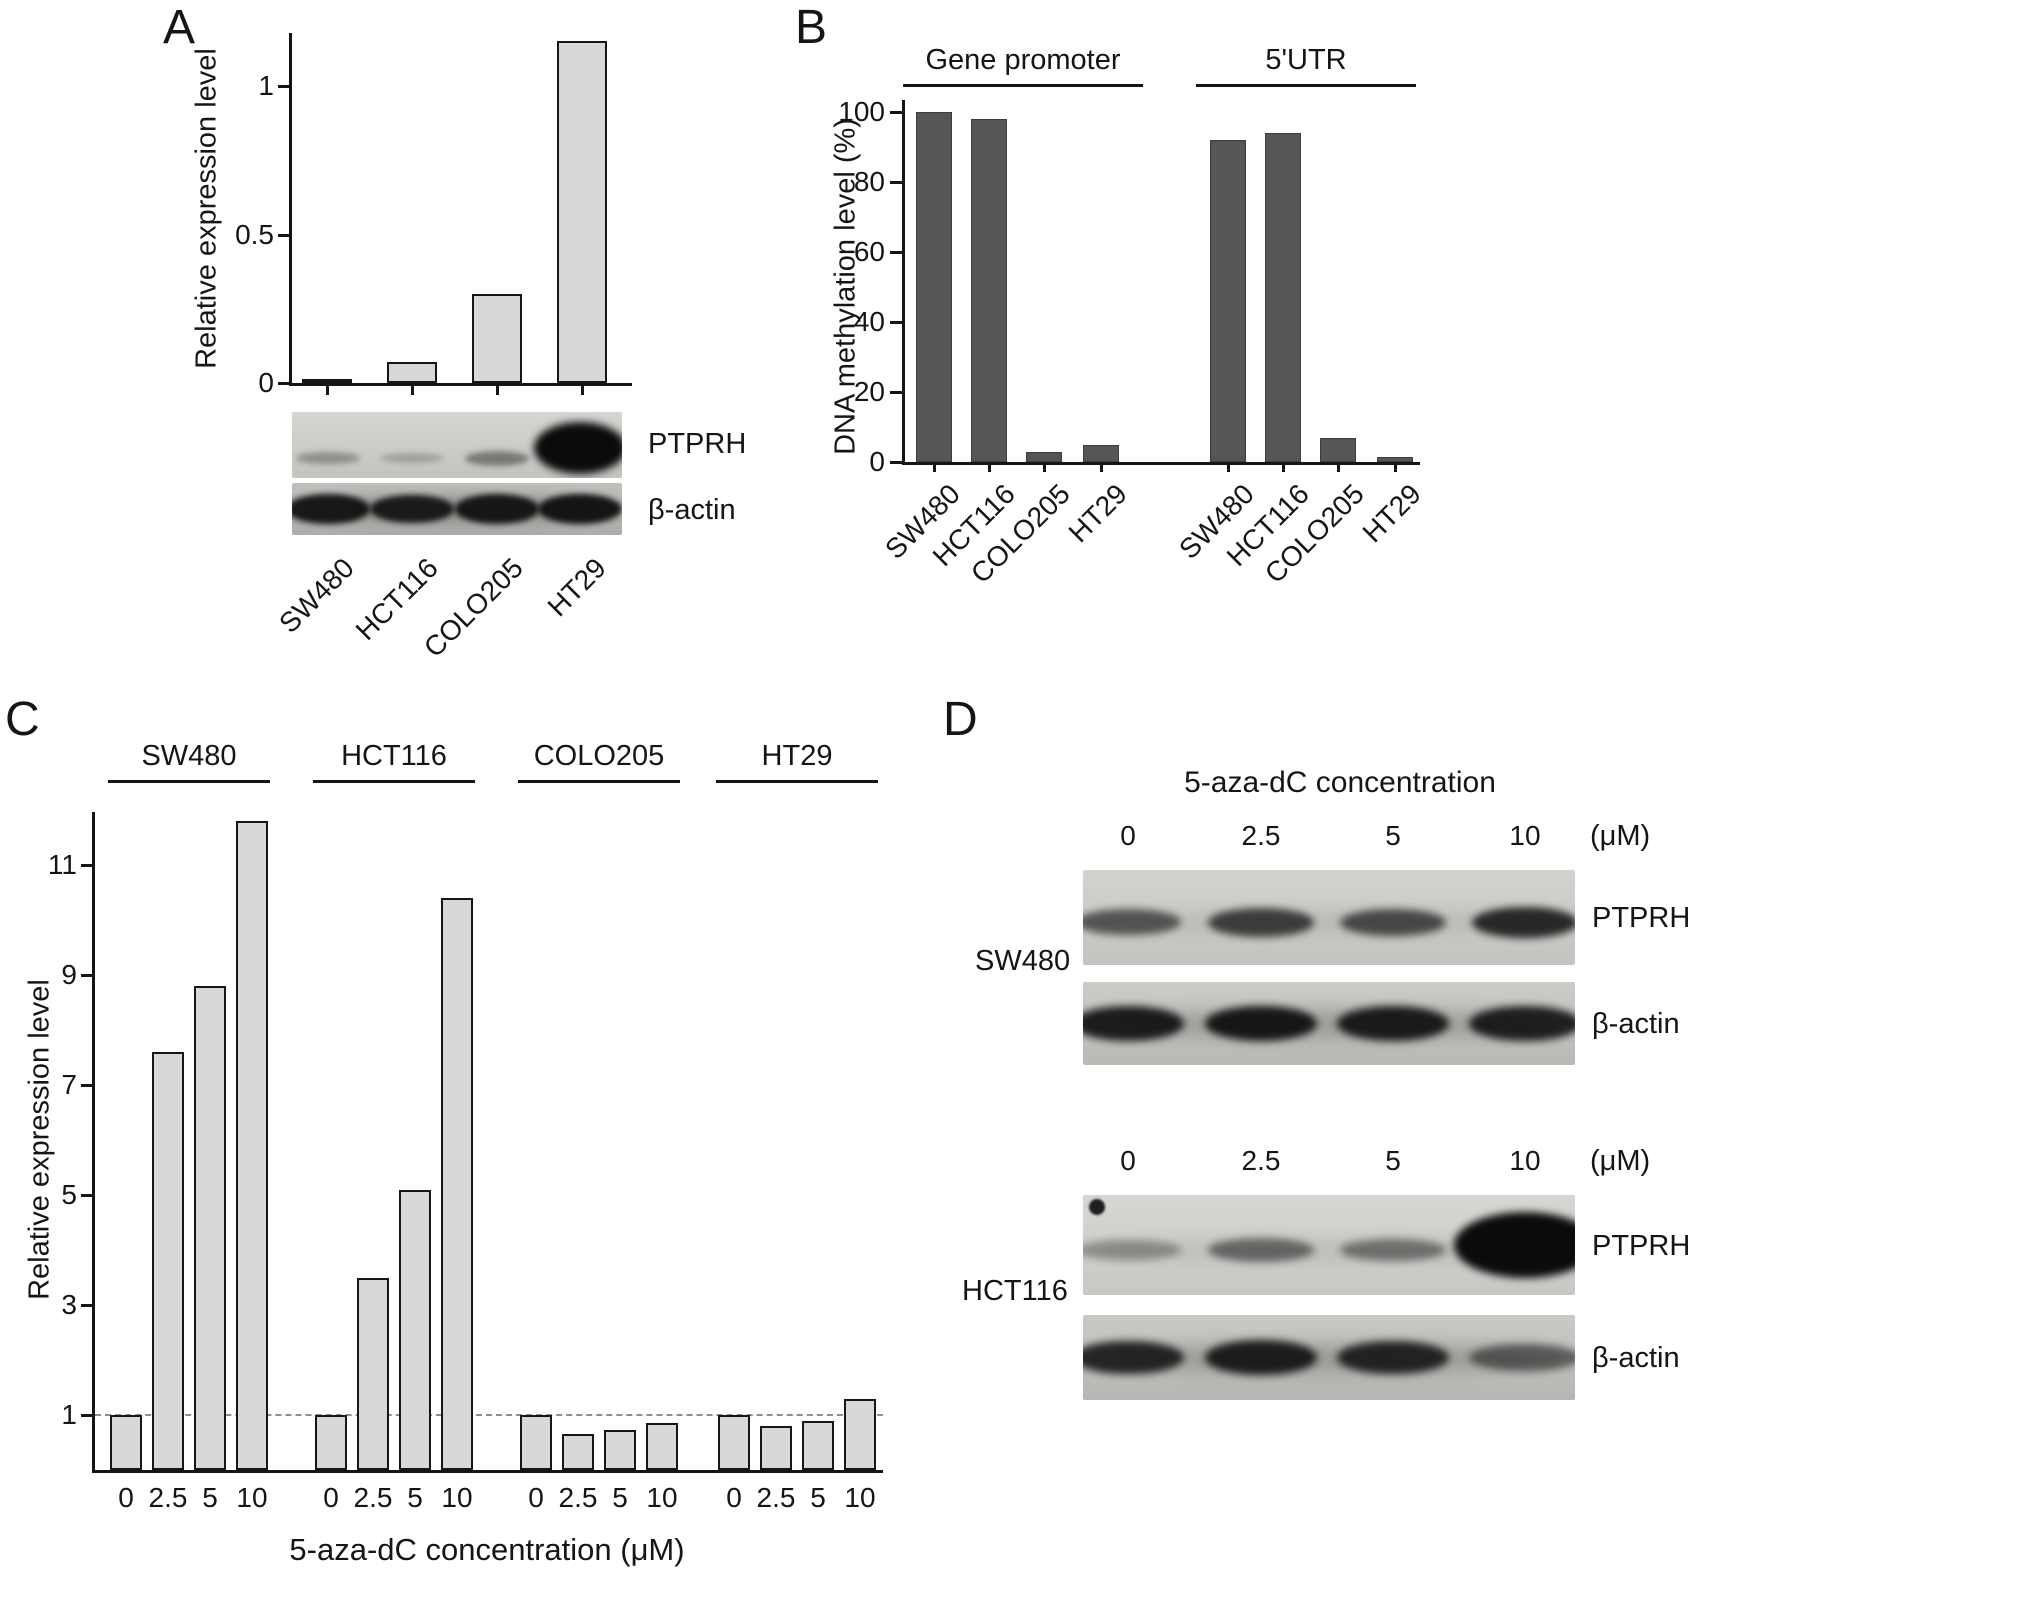 The height and width of the screenshot is (1607, 2031). I want to click on panel-c-group-label: COLO205, so click(599, 756).